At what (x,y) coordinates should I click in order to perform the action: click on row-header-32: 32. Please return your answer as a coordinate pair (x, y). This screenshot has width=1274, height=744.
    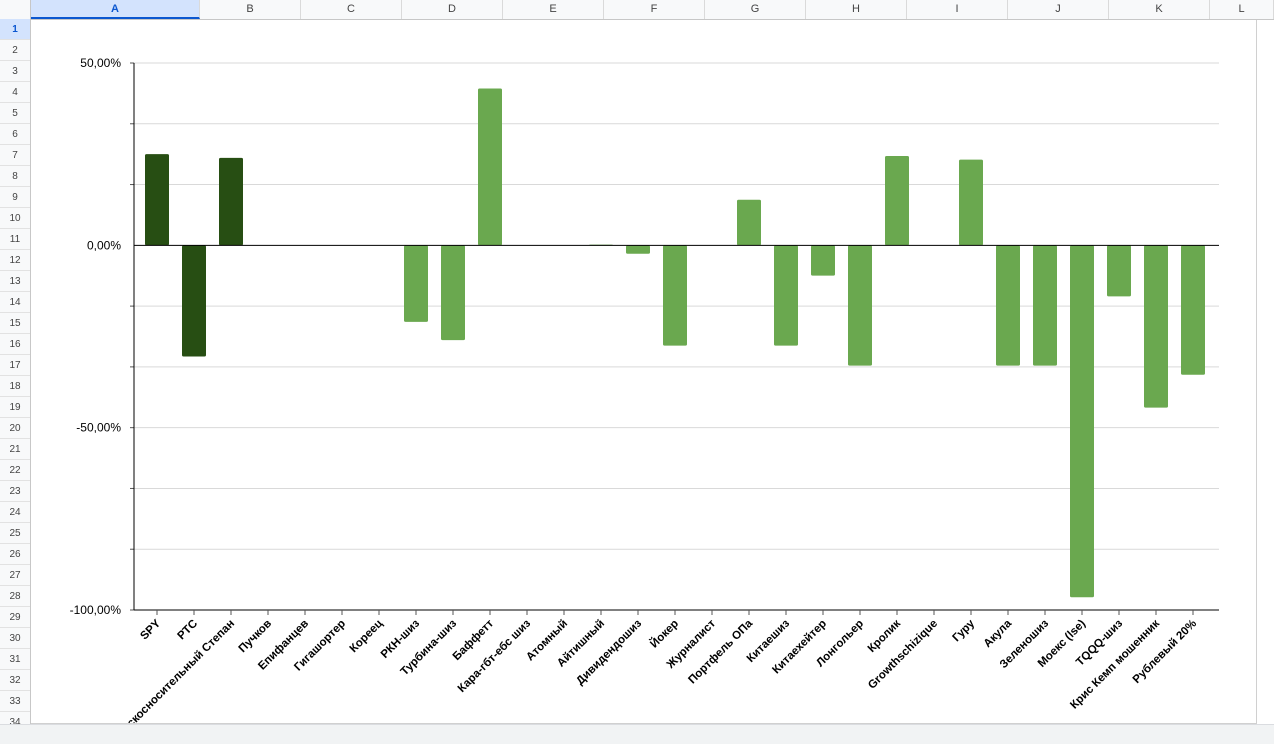
    Looking at the image, I should click on (15, 680).